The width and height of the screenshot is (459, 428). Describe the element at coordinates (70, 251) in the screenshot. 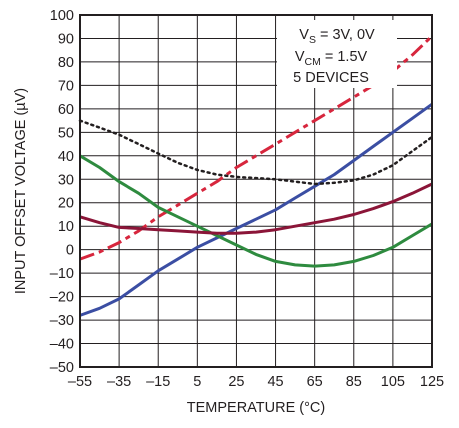

I see `y-tick-label: 0` at that location.